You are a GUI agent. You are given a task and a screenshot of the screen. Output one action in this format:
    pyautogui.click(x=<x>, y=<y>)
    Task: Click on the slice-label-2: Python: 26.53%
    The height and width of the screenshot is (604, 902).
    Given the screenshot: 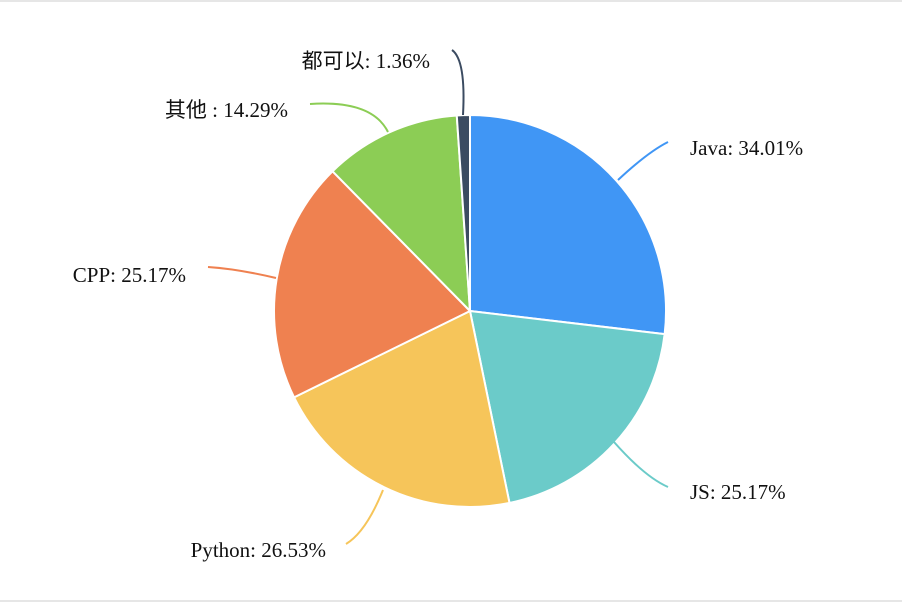 What is the action you would take?
    pyautogui.click(x=258, y=550)
    